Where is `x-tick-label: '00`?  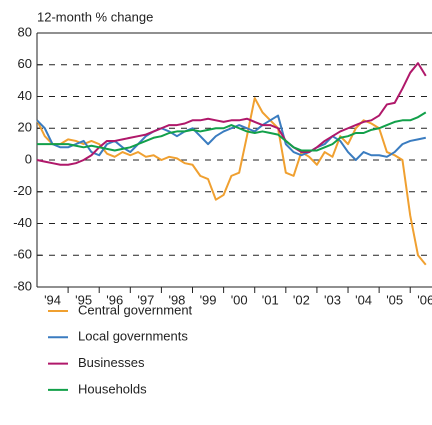
x-tick-label: '00 is located at coordinates (239, 299).